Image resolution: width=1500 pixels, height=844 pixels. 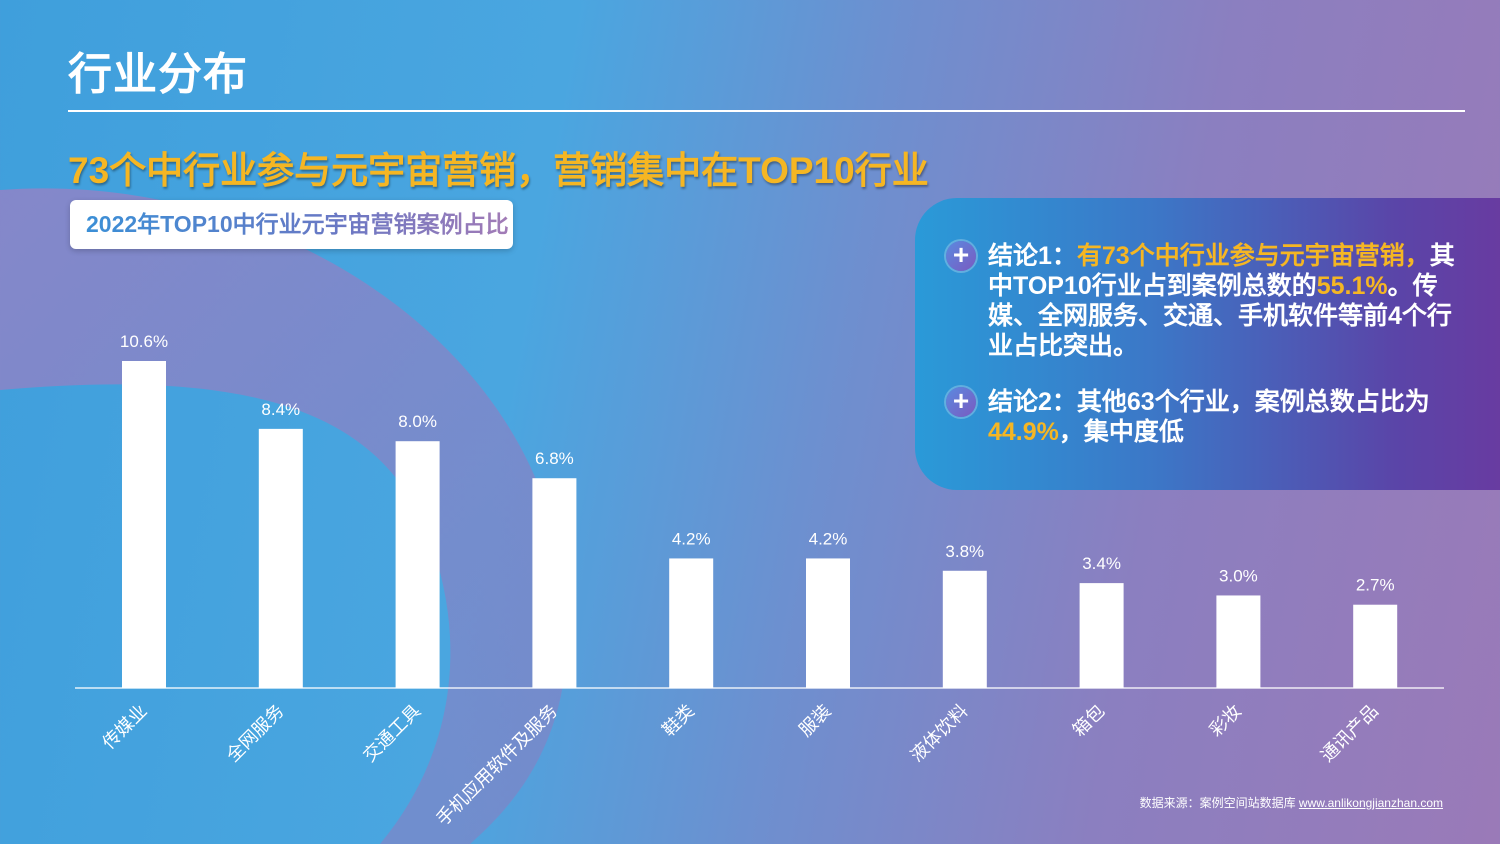 What do you see at coordinates (392, 734) in the screenshot?
I see `category-label-3: 交通工具` at bounding box center [392, 734].